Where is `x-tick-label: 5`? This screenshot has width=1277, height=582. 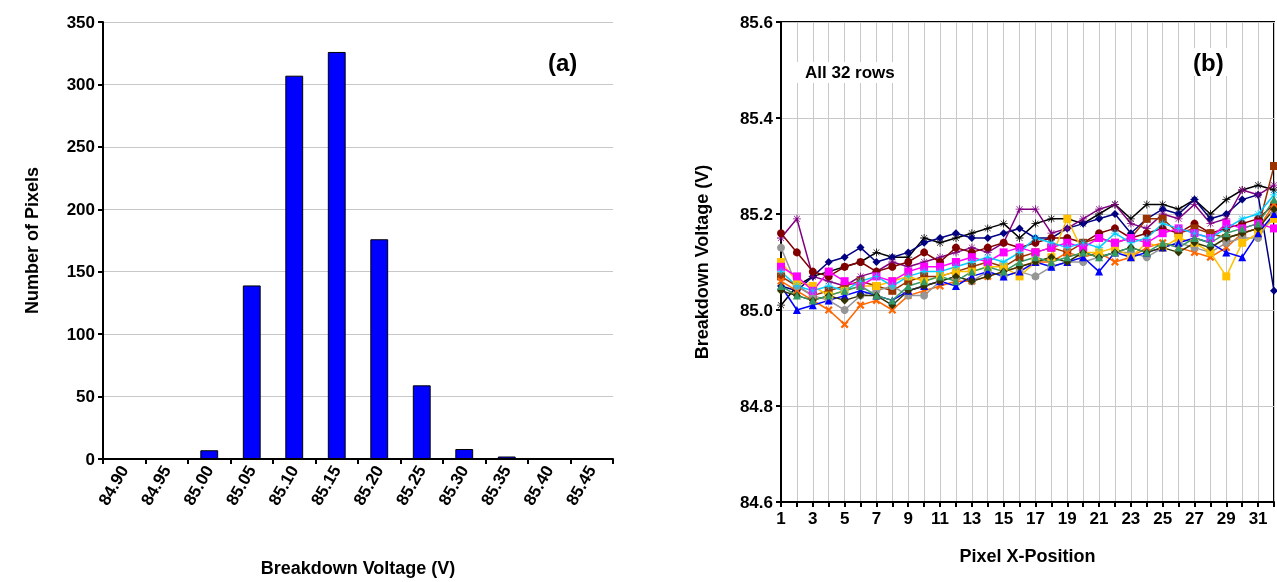
x-tick-label: 5 is located at coordinates (844, 518).